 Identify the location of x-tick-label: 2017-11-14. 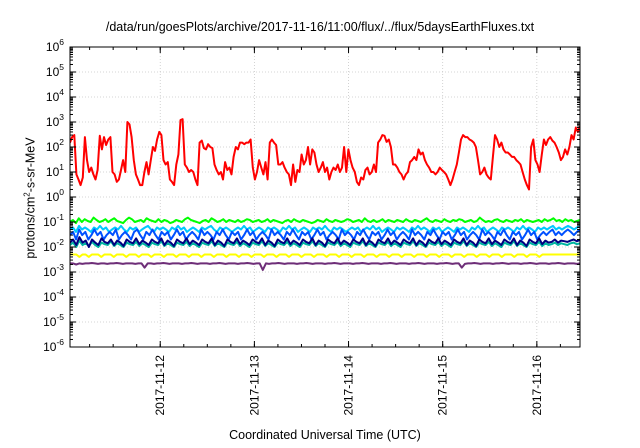
(349, 385).